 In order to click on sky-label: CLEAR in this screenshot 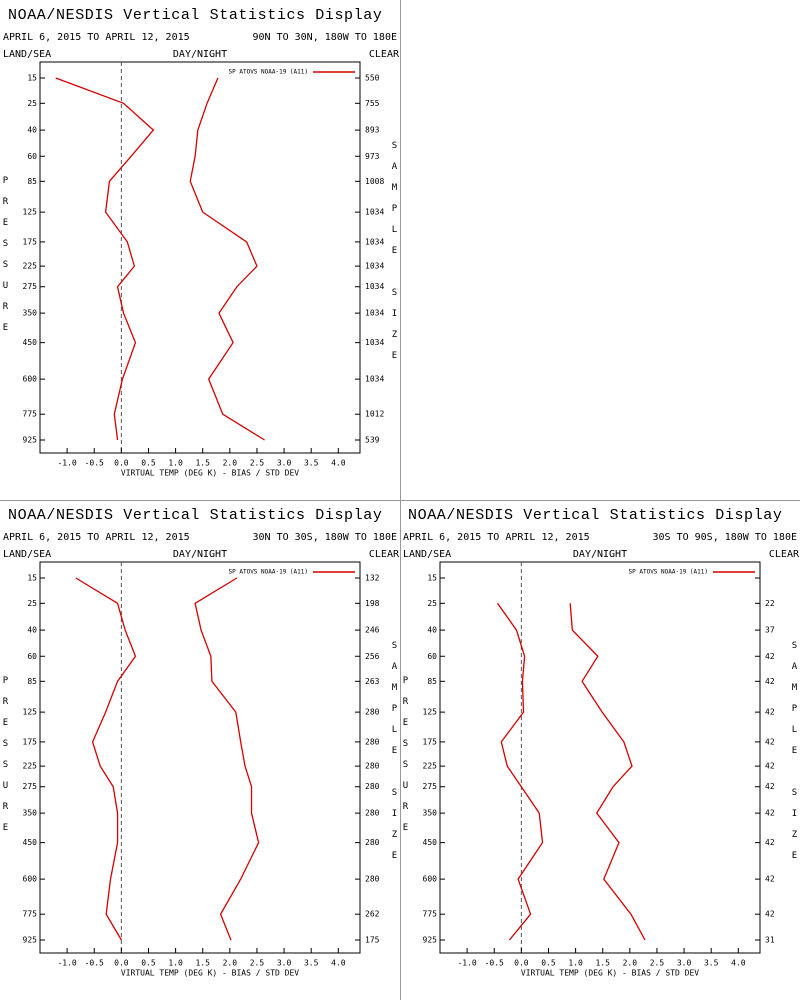, I will do `click(384, 554)`.